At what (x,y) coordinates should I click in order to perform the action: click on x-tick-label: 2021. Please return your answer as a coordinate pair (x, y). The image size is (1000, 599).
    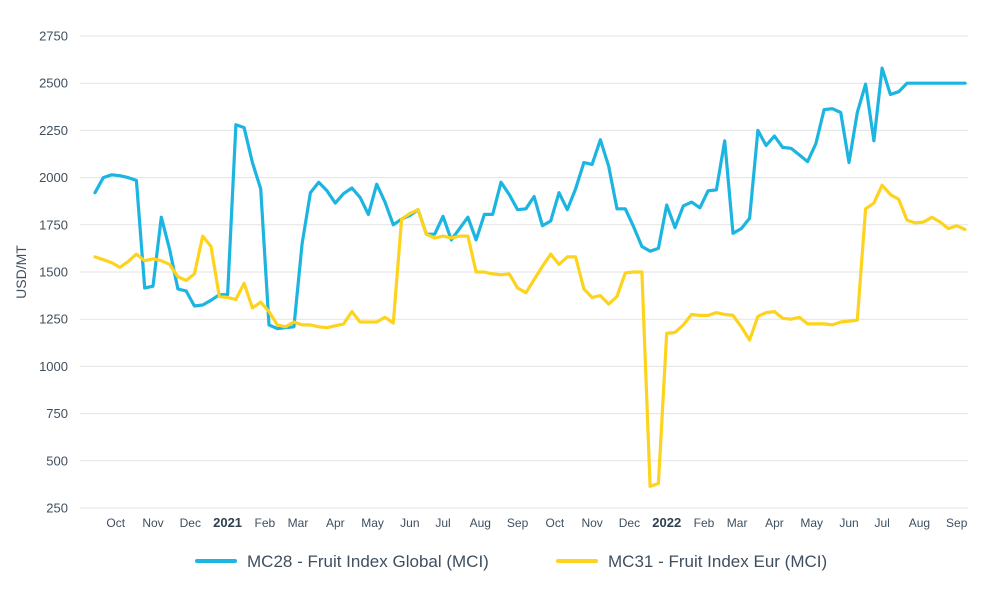
    Looking at the image, I should click on (227, 522).